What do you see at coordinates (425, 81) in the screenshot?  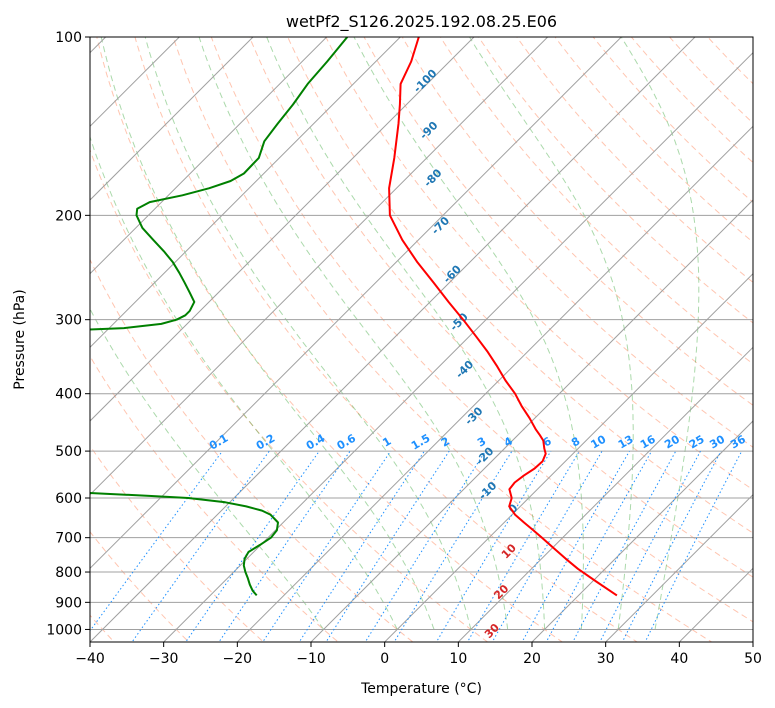 I see `moist-adiabat-label: -100` at bounding box center [425, 81].